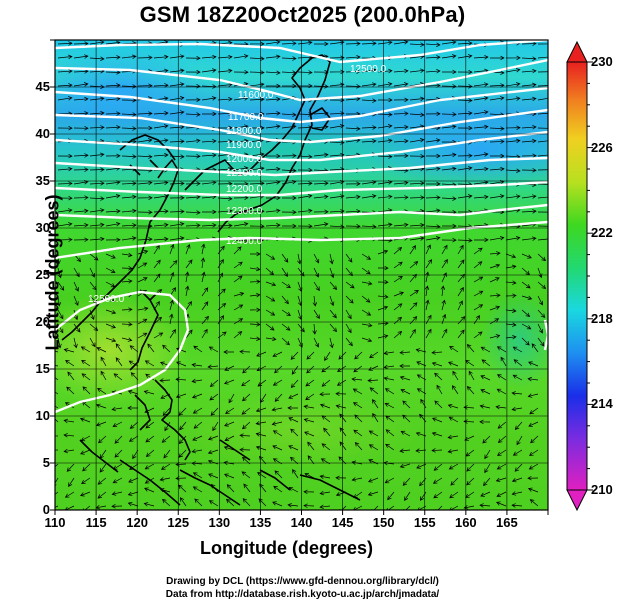 This screenshot has height=605, width=619. Describe the element at coordinates (260, 522) in the screenshot. I see `x-tick-label: 135` at that location.